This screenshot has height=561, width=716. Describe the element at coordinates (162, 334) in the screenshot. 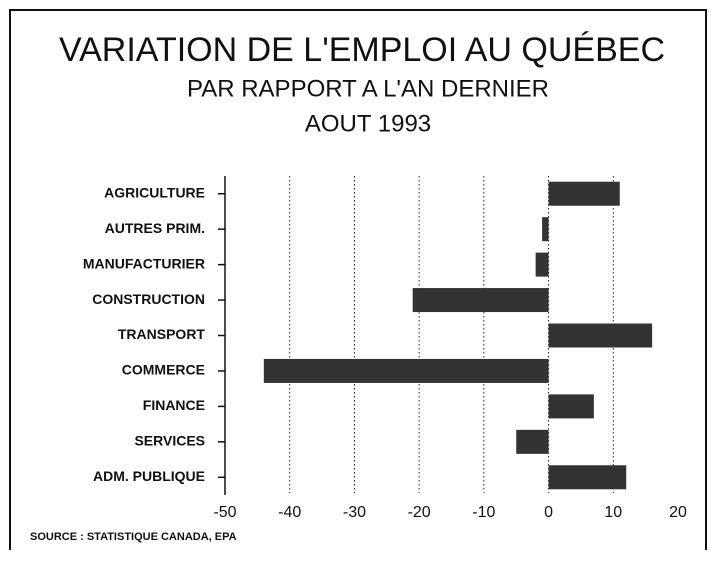

I see `y-tick-label: TRANSPORT` at that location.